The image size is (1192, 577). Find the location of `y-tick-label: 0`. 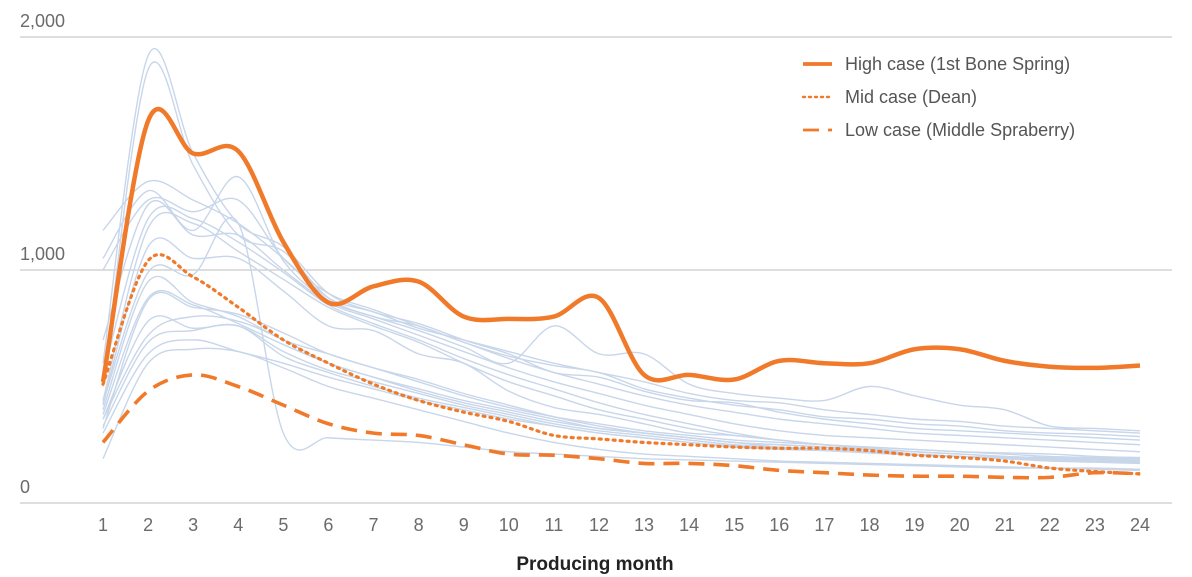

y-tick-label: 0 is located at coordinates (25, 487).